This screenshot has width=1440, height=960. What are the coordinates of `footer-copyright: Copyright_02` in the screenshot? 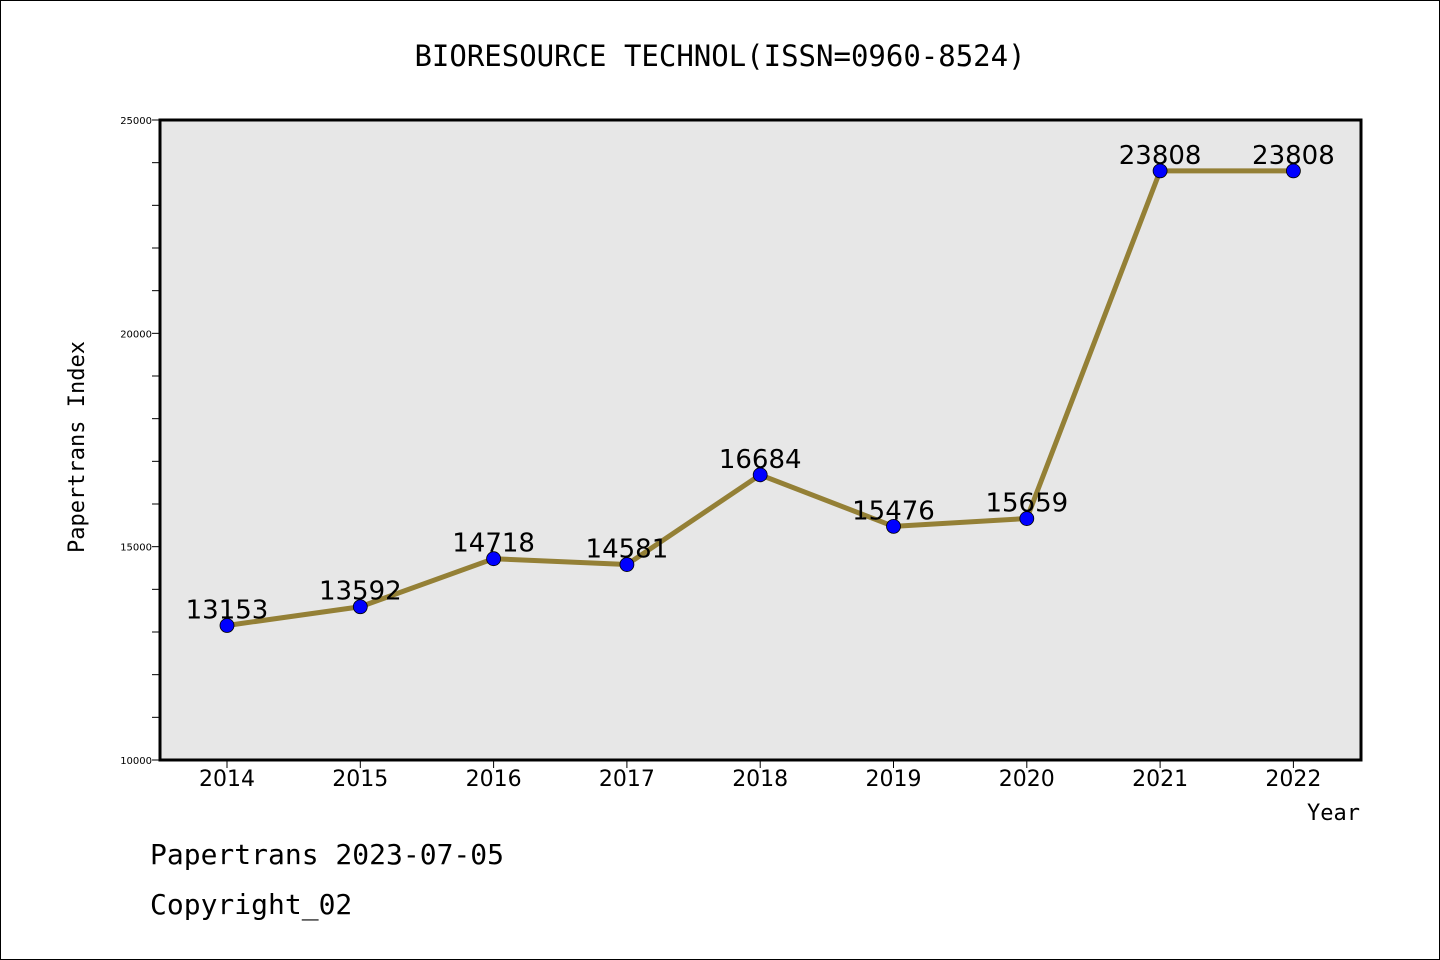 It's located at (251, 905).